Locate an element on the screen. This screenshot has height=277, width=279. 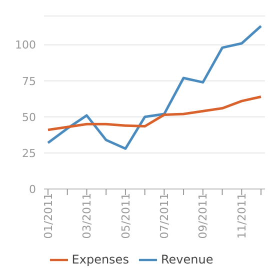
x-tick-label: 11/2011 is located at coordinates (241, 216).